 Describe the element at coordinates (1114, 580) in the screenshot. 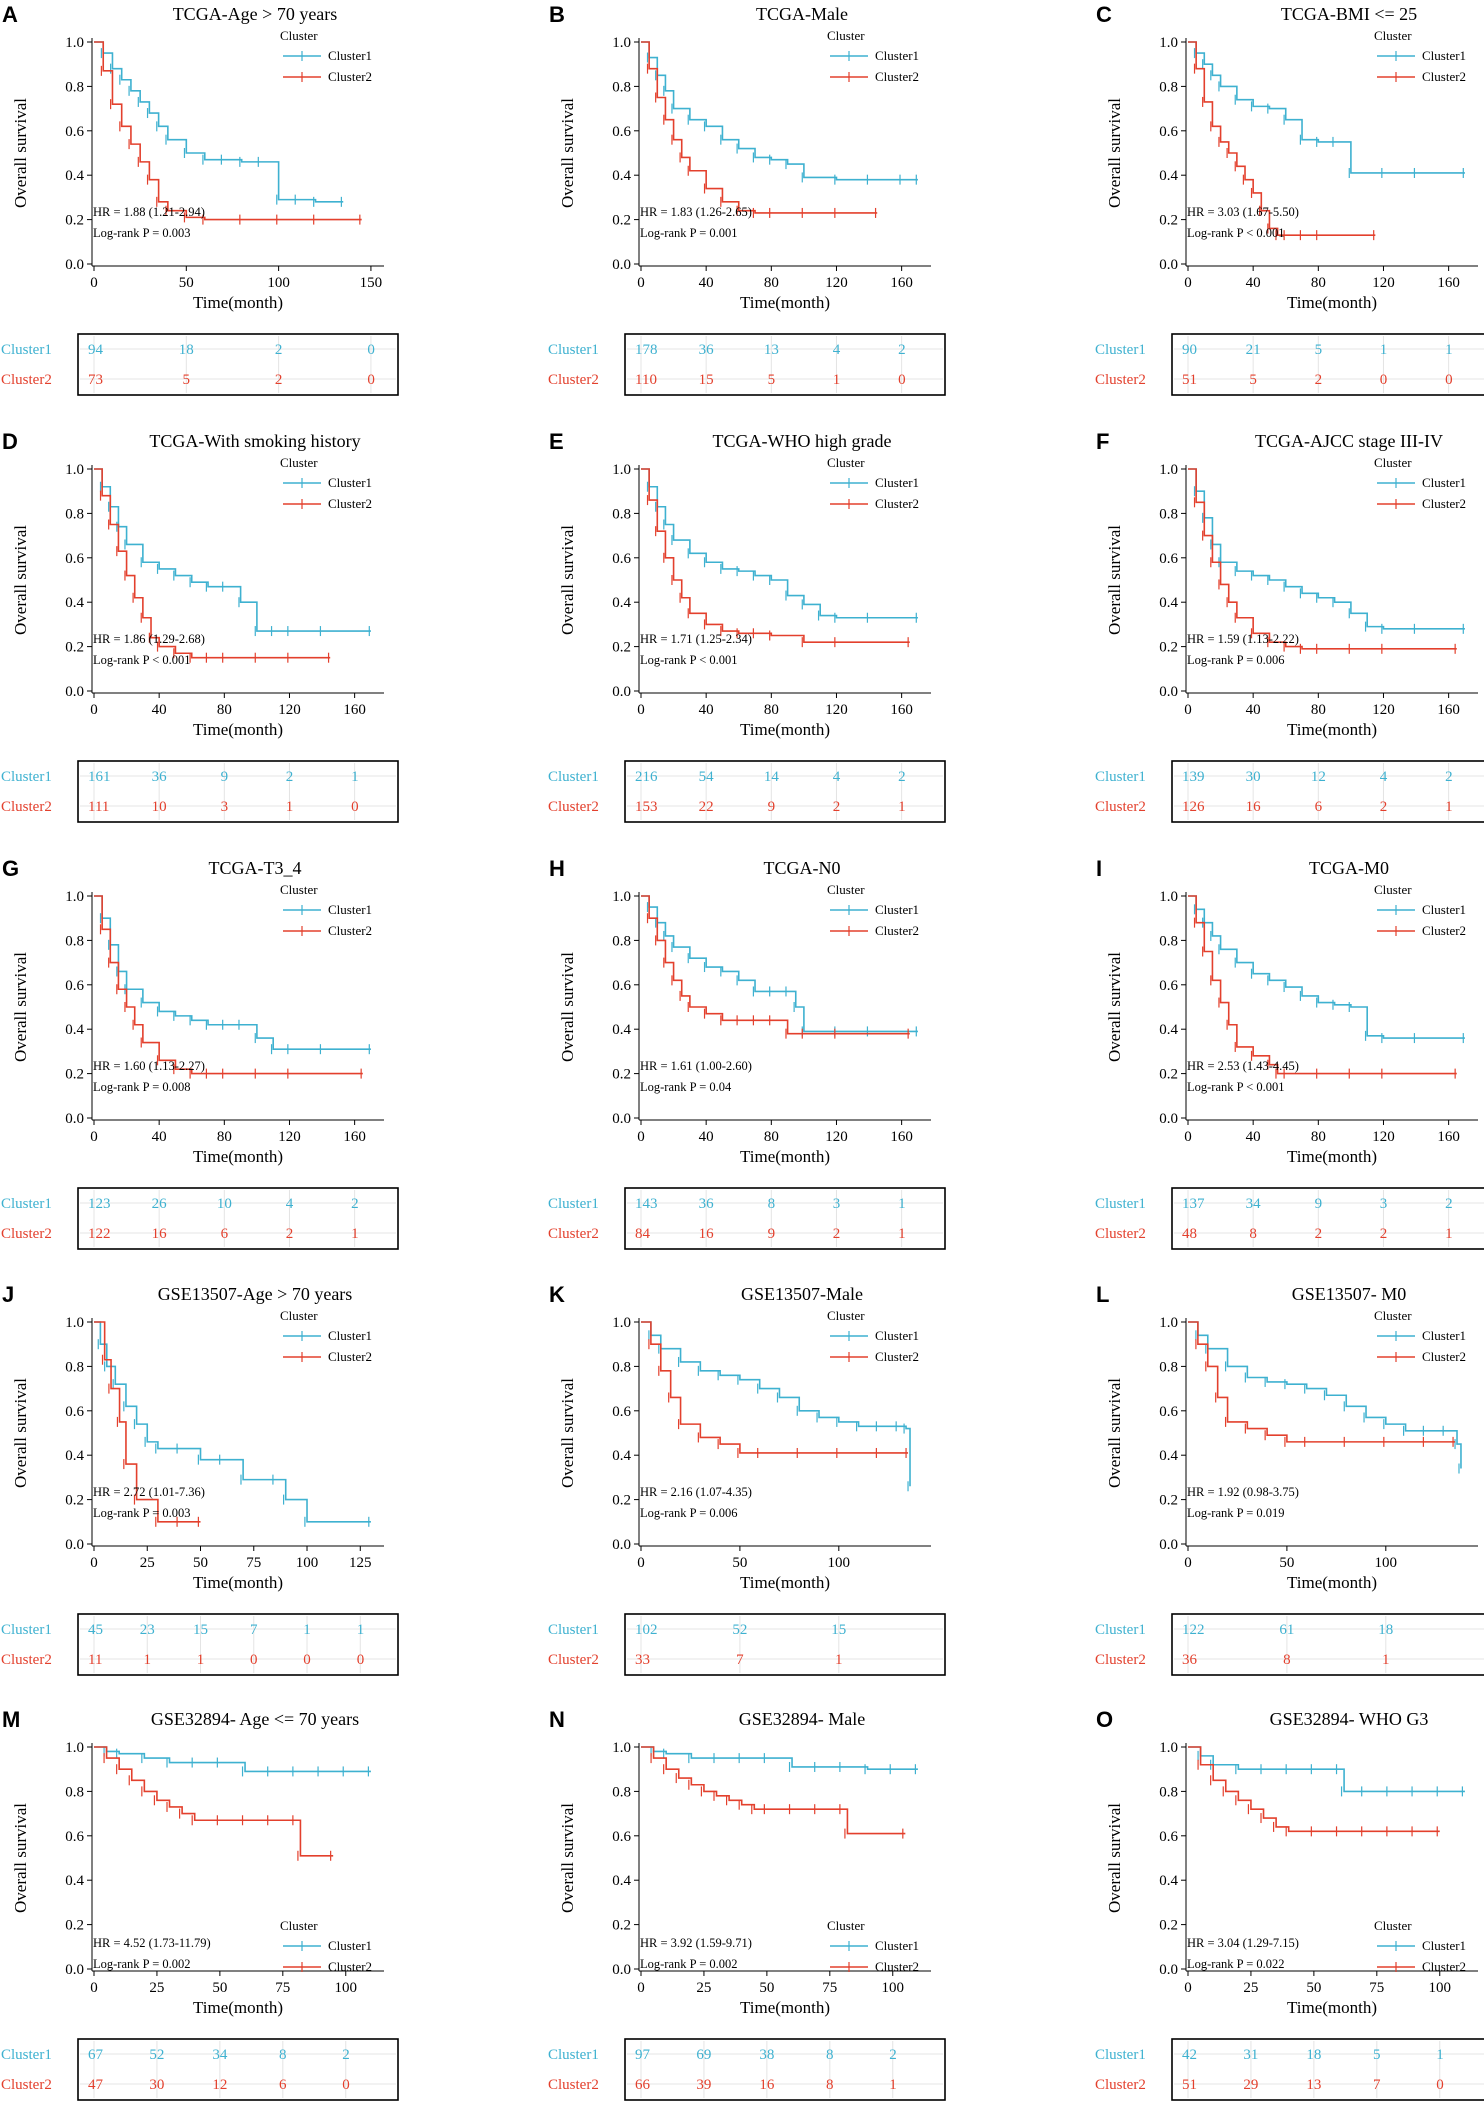

I see `y-axis-label: Overall survival` at that location.